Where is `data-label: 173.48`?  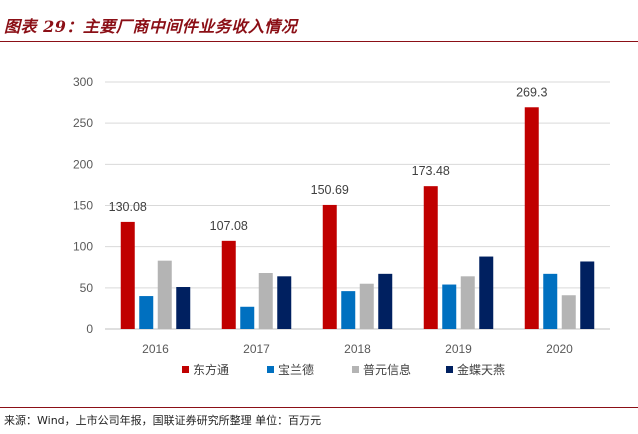
data-label: 173.48 is located at coordinates (431, 171).